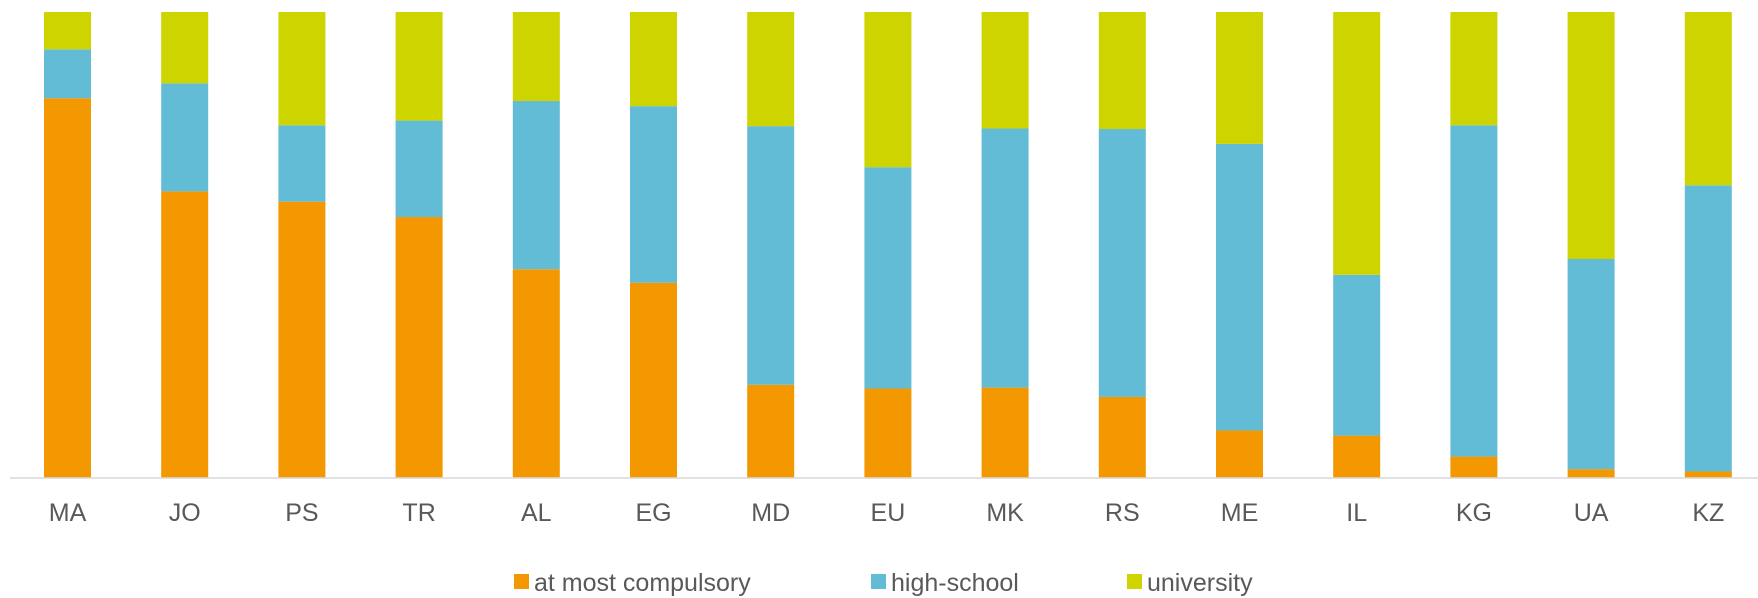 Image resolution: width=1758 pixels, height=598 pixels. I want to click on bar-eg-at-most-compulsory, so click(653, 380).